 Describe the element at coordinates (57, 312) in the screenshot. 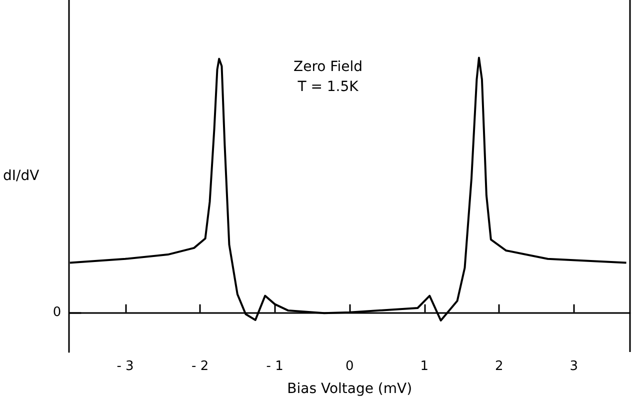

I see `text: 0` at that location.